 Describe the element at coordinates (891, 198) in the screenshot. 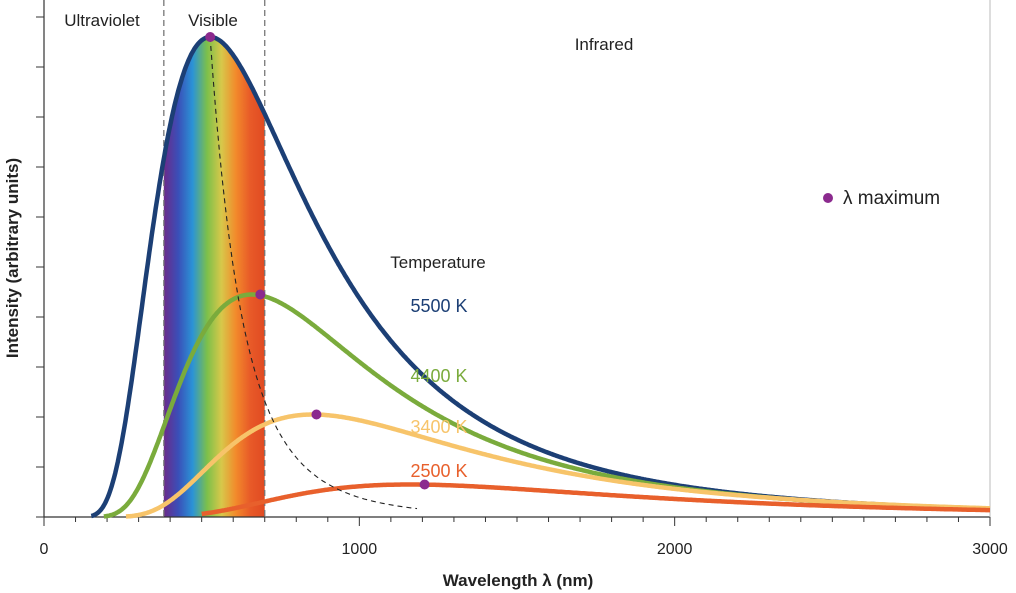

I see `legend-marker-label: λ maximum` at that location.